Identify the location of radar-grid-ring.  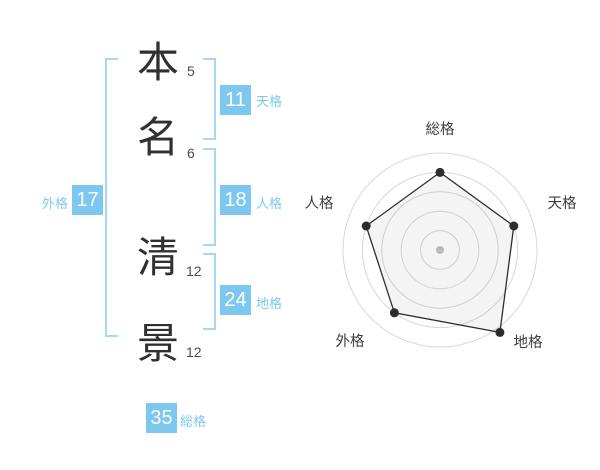
(440, 250).